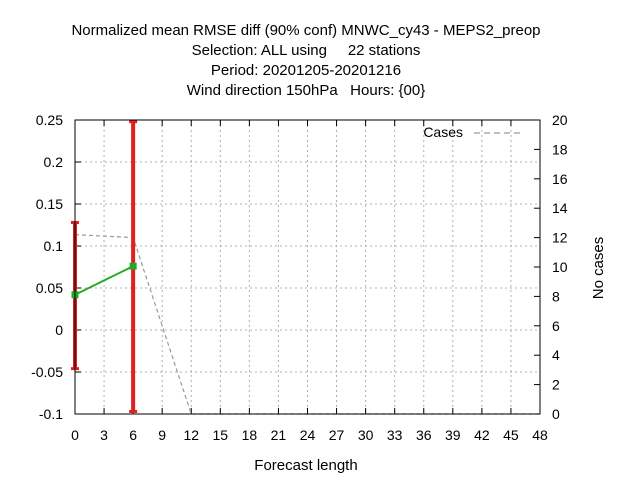 Image resolution: width=640 pixels, height=480 pixels. I want to click on x-tick-label: 9, so click(162, 435).